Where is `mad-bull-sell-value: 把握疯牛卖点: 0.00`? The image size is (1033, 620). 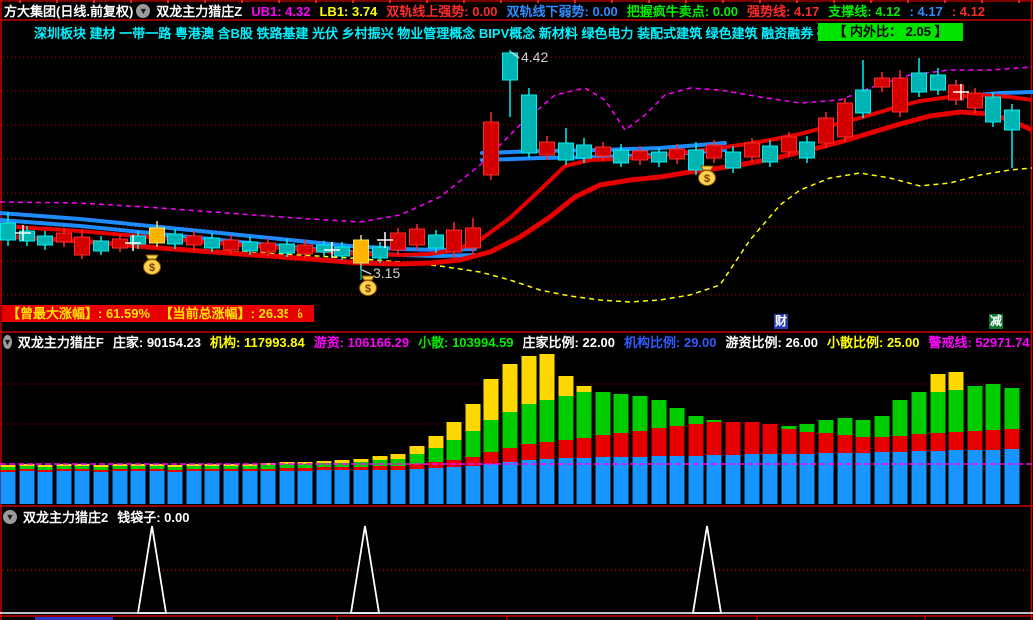
mad-bull-sell-value: 把握疯牛卖点: 0.00 is located at coordinates (682, 11).